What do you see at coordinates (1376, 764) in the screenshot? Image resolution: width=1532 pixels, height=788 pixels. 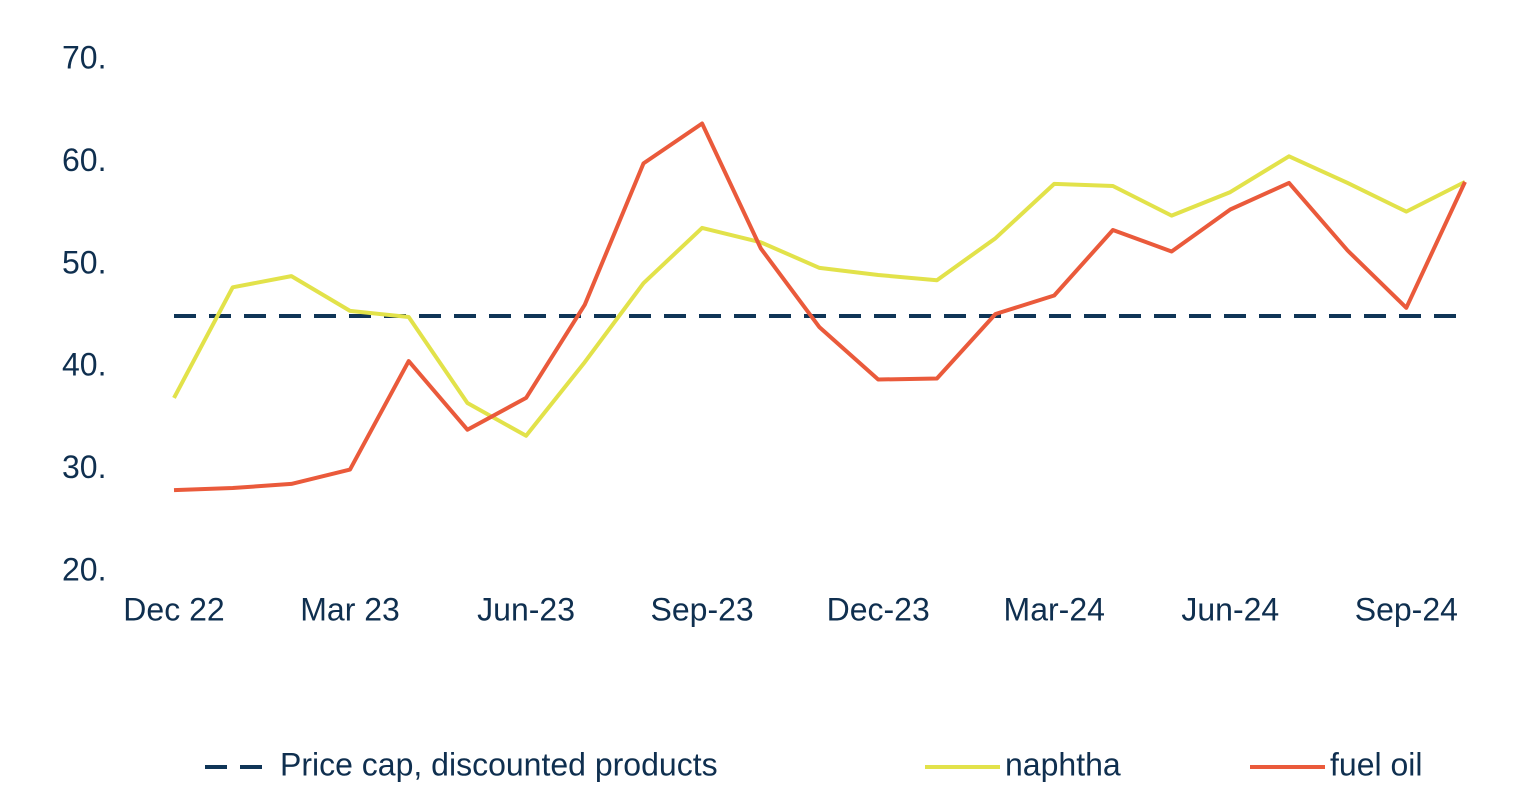 I see `legend-label: fuel oil` at bounding box center [1376, 764].